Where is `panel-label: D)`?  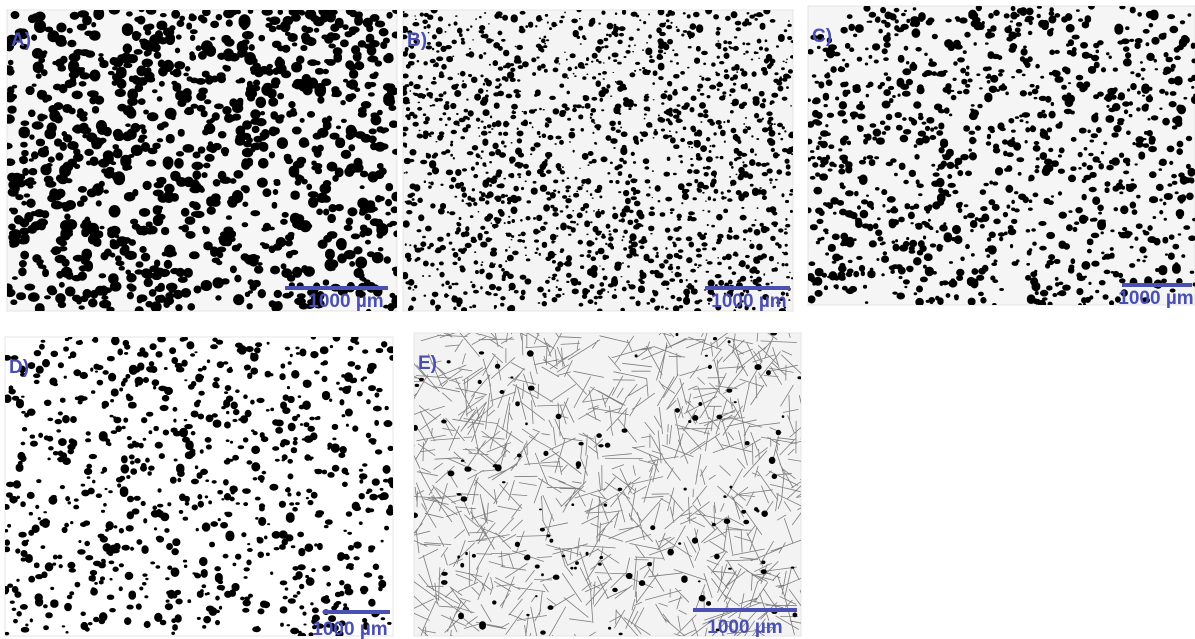
panel-label: D) is located at coordinates (19, 367).